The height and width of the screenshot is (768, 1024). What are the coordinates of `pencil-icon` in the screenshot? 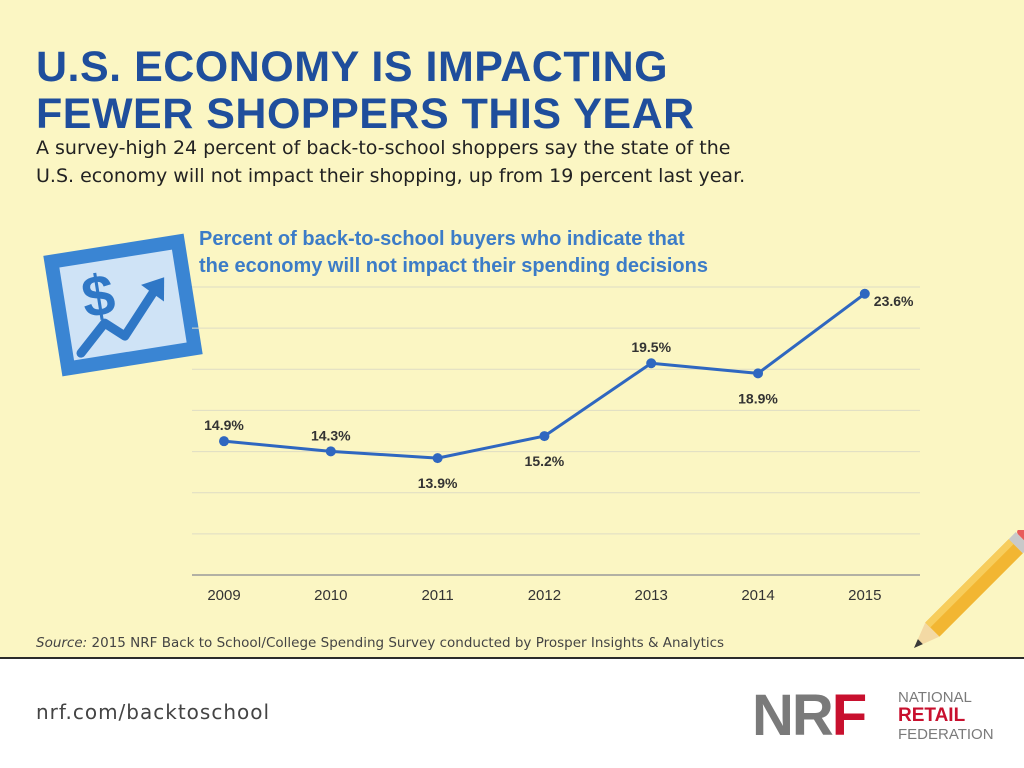 It's located at (969, 589).